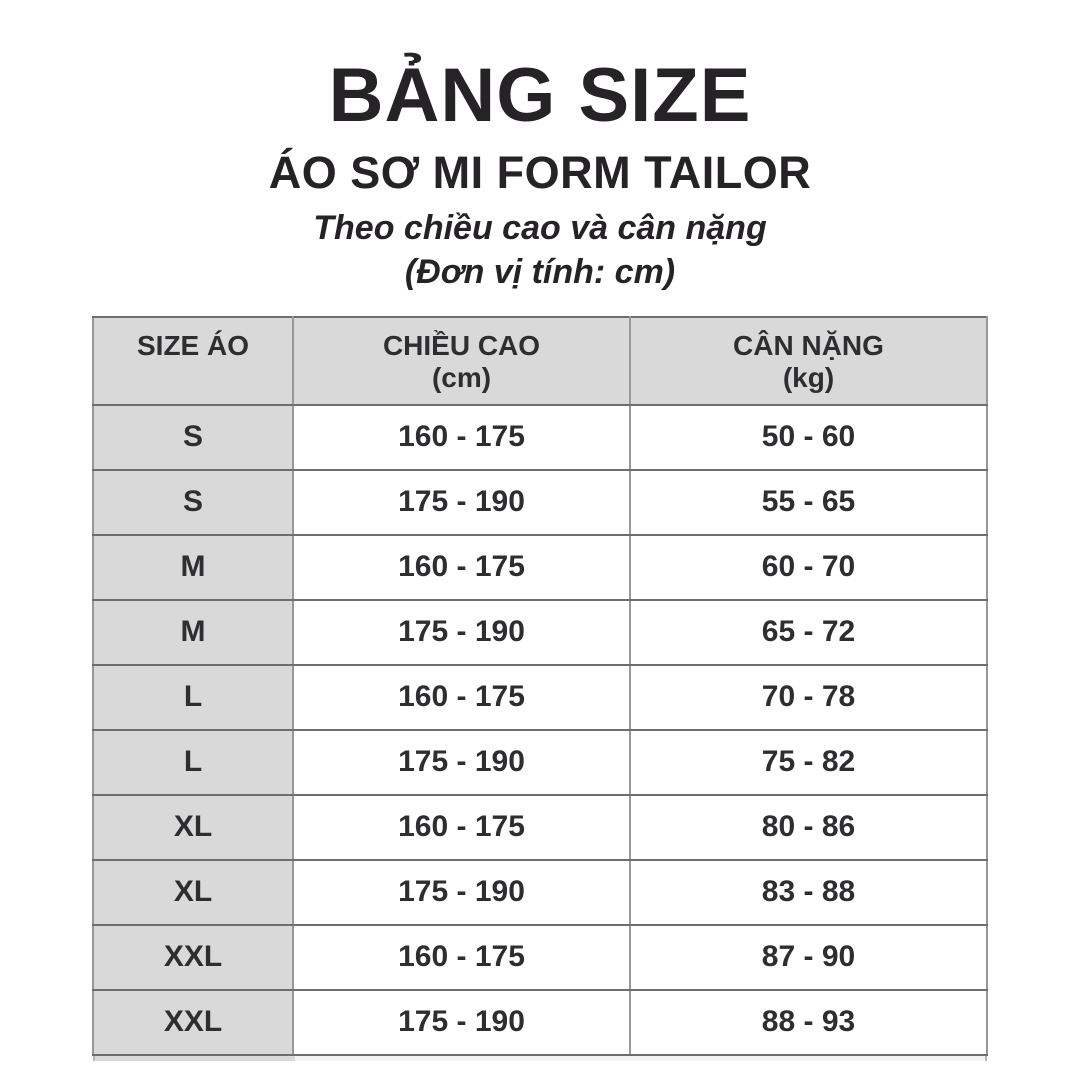  Describe the element at coordinates (808, 437) in the screenshot. I see `weight-cell: 50 - 60` at that location.